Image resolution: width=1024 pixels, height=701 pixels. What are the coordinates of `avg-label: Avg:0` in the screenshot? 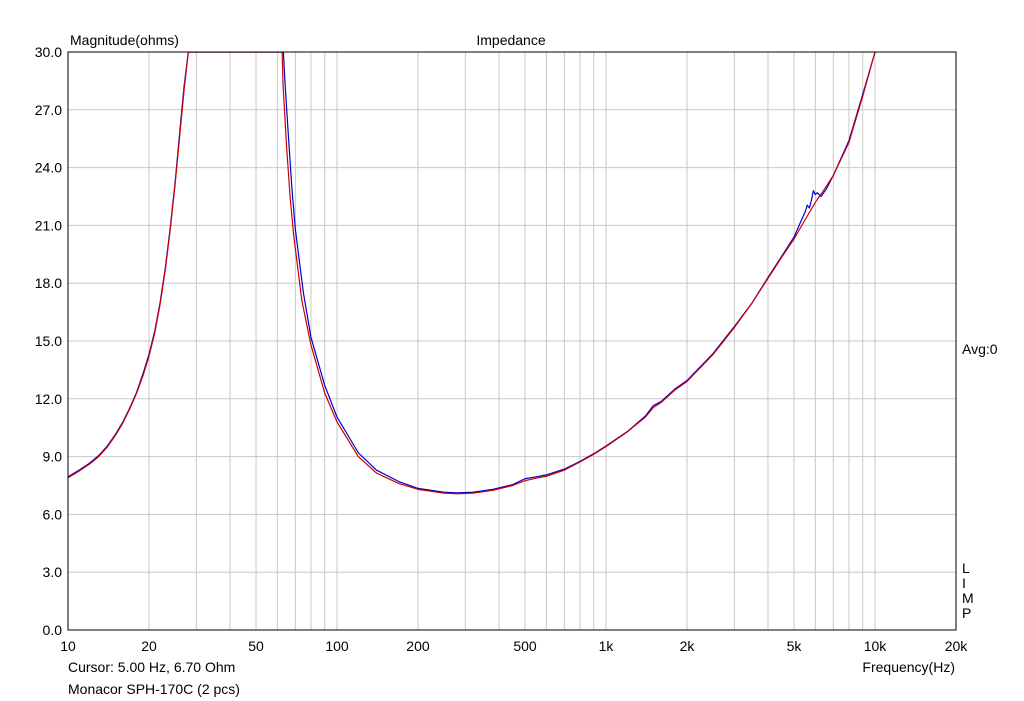 It's located at (980, 349).